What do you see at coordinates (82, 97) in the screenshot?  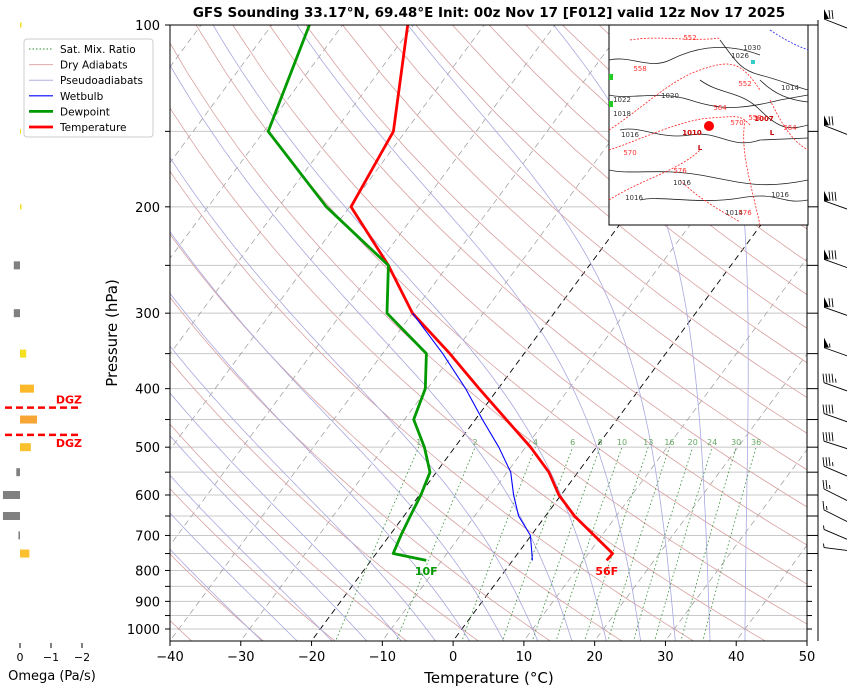 I see `legend-entry: Wetbulb` at bounding box center [82, 97].